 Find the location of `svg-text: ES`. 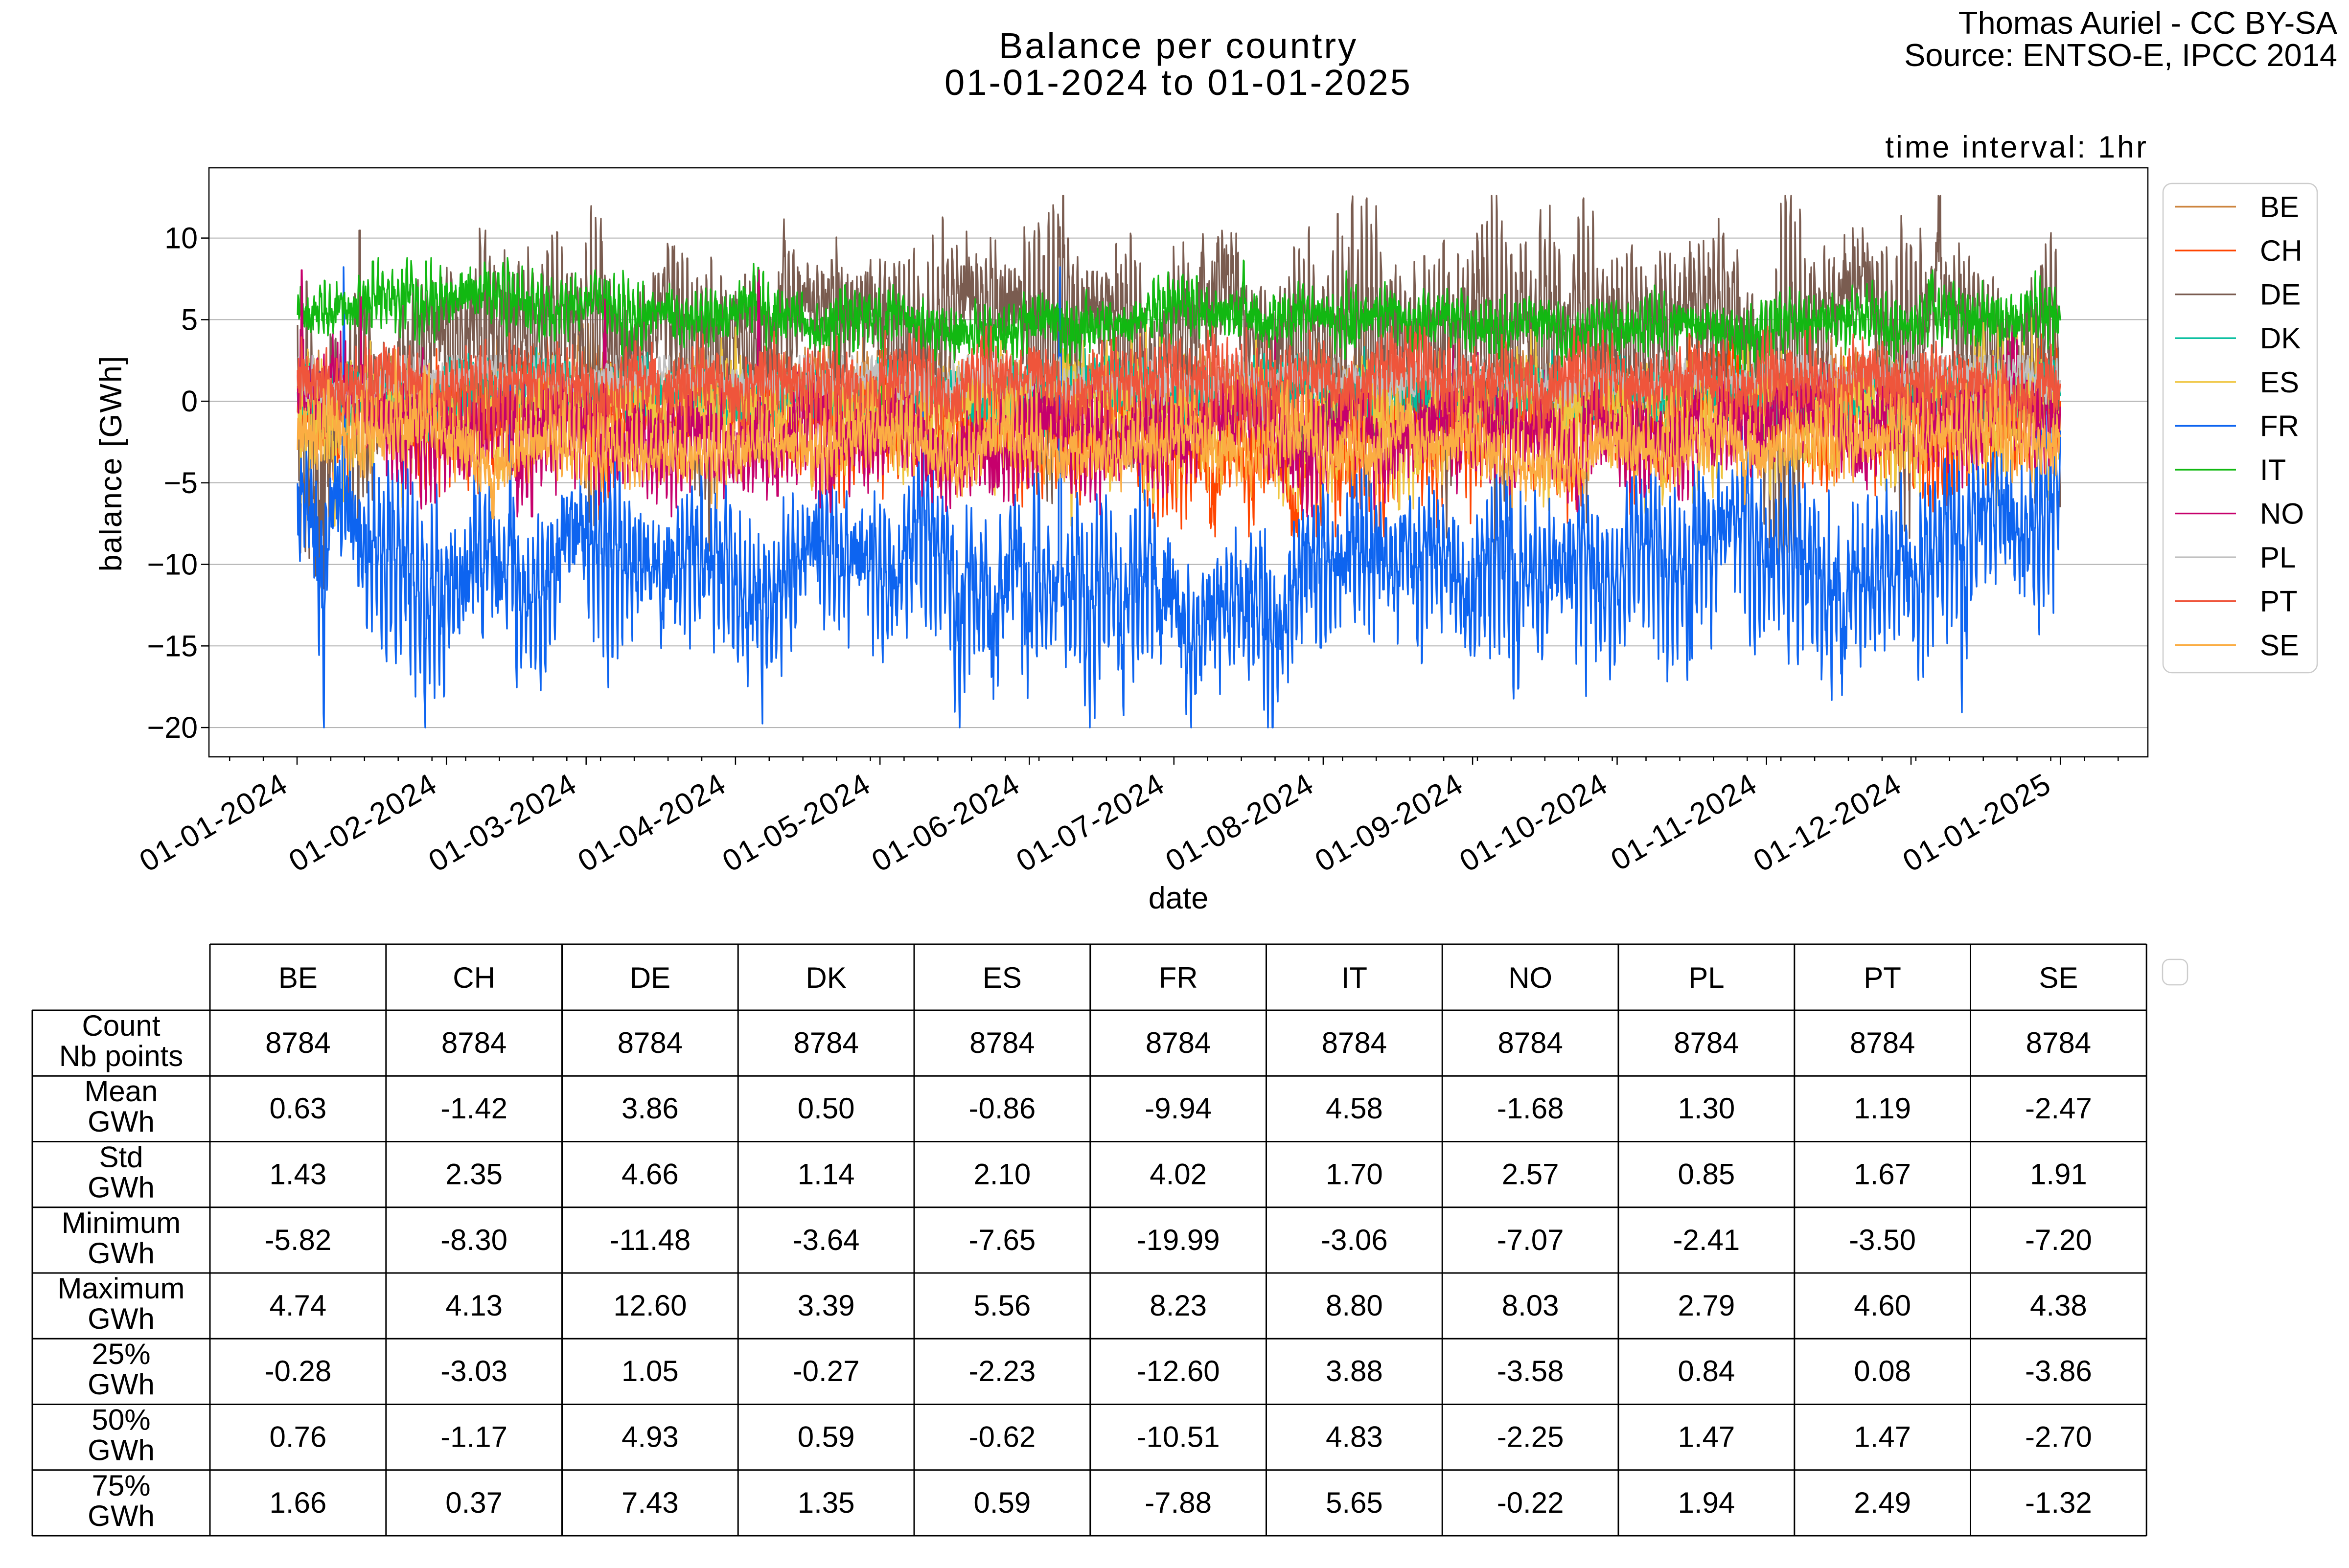

svg-text: ES is located at coordinates (2279, 382).